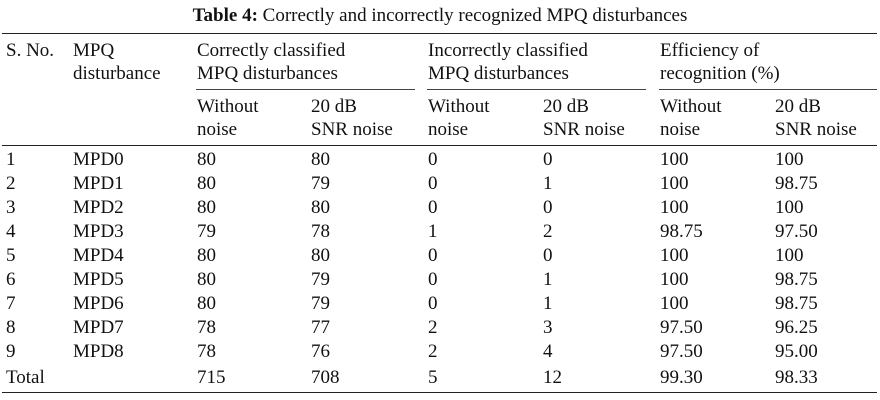 The width and height of the screenshot is (880, 400). I want to click on cell-correct-snr: 708, so click(325, 377).